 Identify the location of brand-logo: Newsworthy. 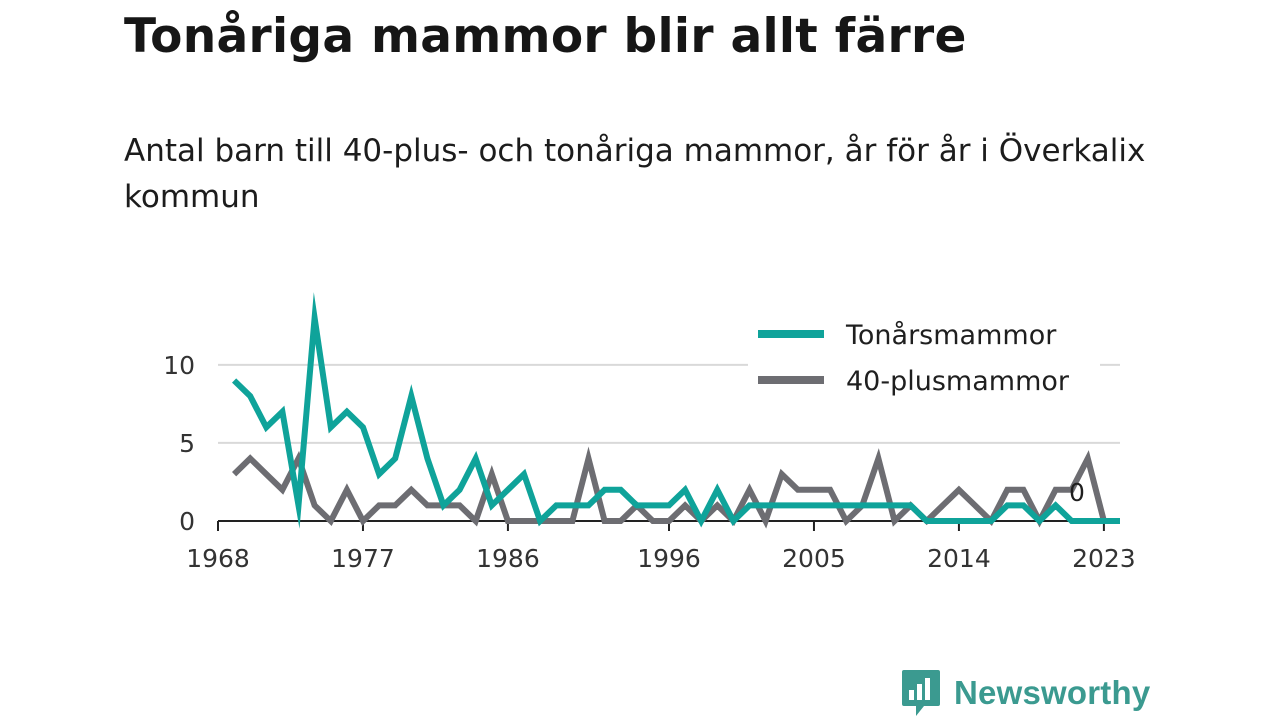
(1025, 693).